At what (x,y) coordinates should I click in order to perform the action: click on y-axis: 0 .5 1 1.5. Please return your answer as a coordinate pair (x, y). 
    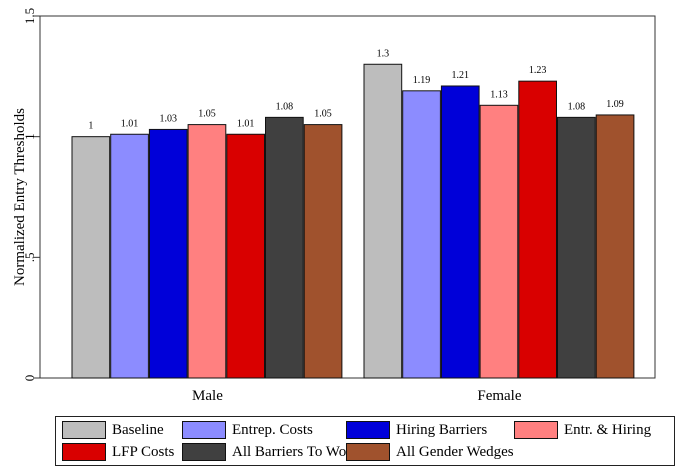
    Looking at the image, I should click on (31, 194).